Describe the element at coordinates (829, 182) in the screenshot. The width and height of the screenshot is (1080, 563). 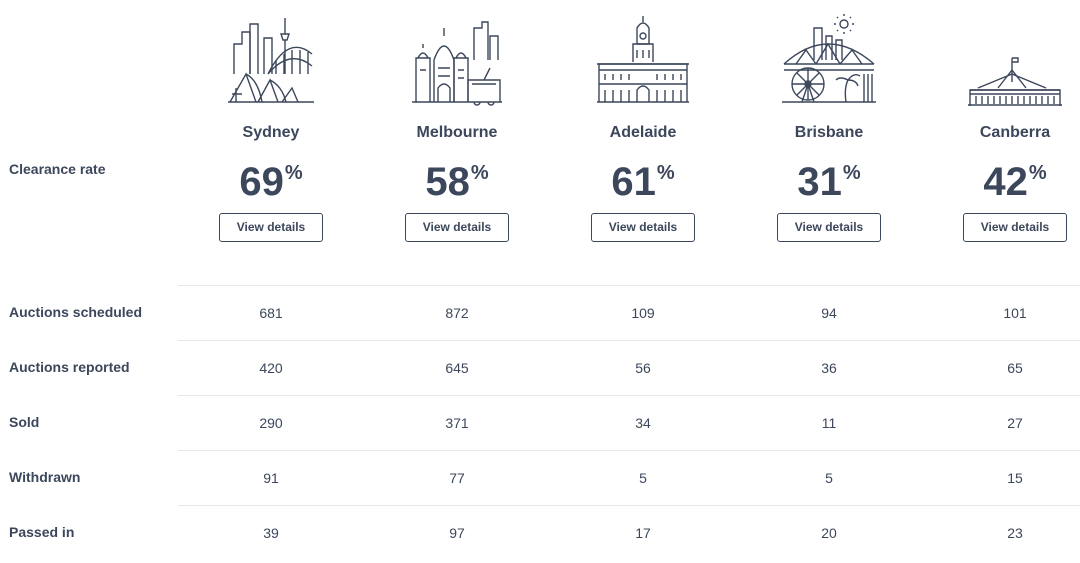
I see `clearance-rate-value: 31%` at that location.